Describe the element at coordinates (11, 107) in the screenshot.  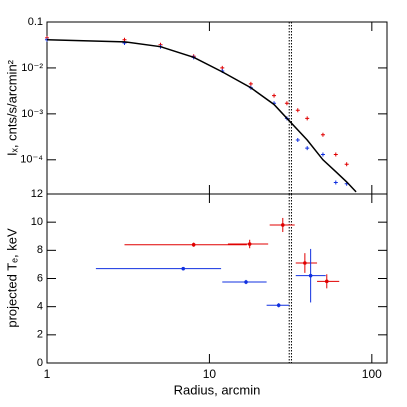
I see `y-axis-label: Iₓ, cnts/s/arcmin²` at that location.